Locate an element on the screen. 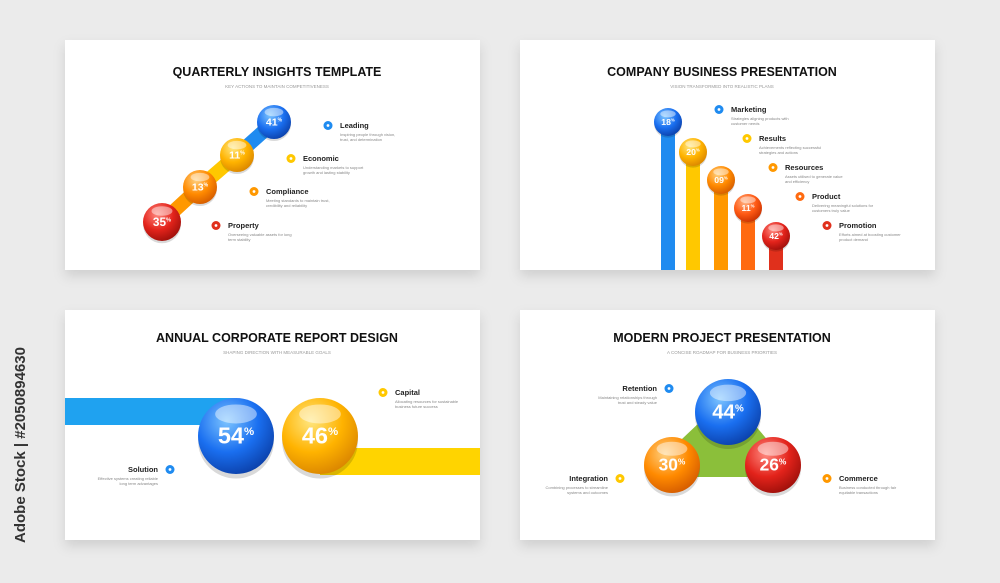 This screenshot has height=583, width=1000. item-label: Commerce is located at coordinates (858, 478).